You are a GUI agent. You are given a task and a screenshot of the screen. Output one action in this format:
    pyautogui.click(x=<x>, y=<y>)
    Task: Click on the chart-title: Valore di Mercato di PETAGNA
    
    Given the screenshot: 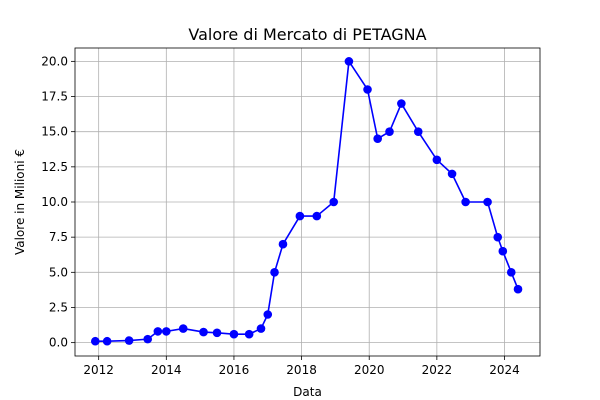 What is the action you would take?
    pyautogui.click(x=307, y=34)
    